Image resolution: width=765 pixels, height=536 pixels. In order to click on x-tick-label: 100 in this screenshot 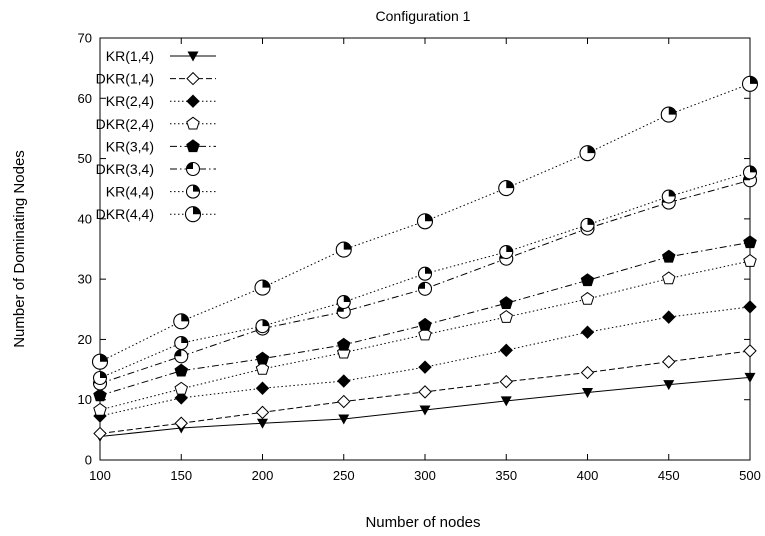, I will do `click(100, 475)`.